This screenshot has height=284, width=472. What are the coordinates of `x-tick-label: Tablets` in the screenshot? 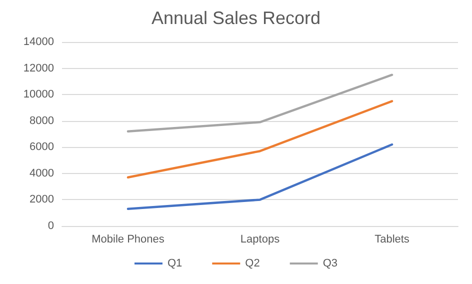 It's located at (392, 240).